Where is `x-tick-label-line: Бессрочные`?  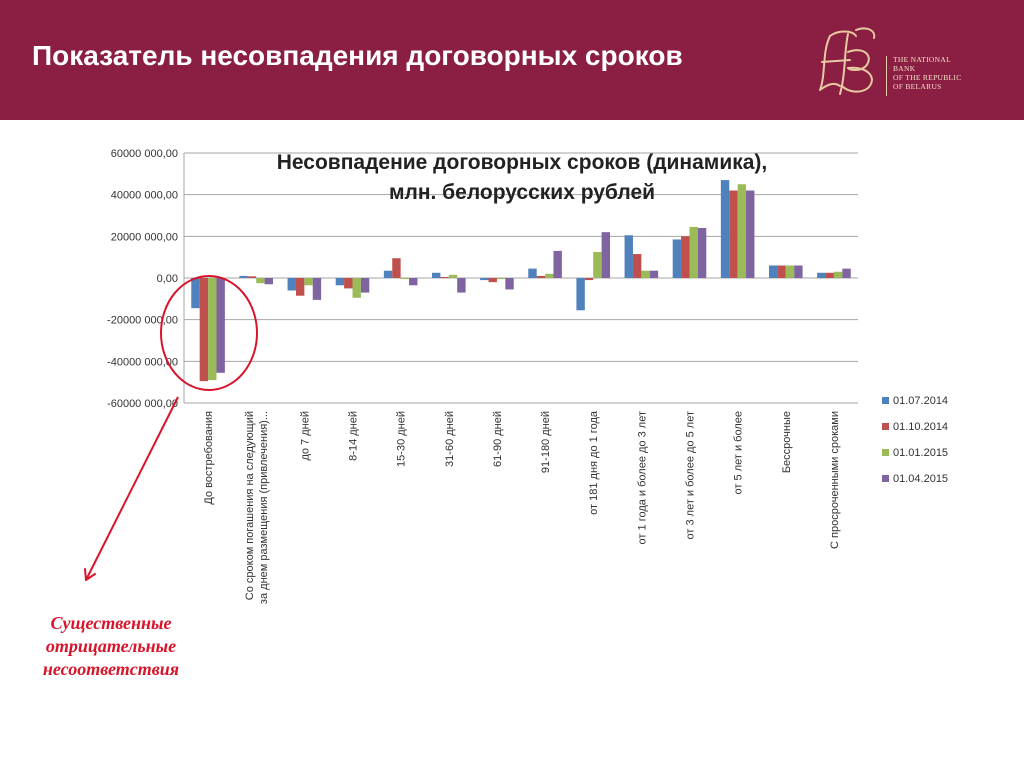
x-tick-label-line: Бессрочные is located at coordinates (787, 442).